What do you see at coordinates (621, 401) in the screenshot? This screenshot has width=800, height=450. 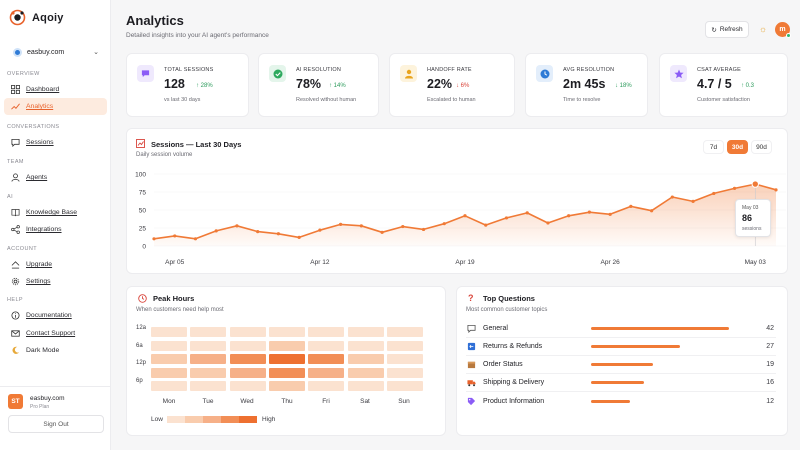 I see `question-row: Product Information 12` at bounding box center [621, 401].